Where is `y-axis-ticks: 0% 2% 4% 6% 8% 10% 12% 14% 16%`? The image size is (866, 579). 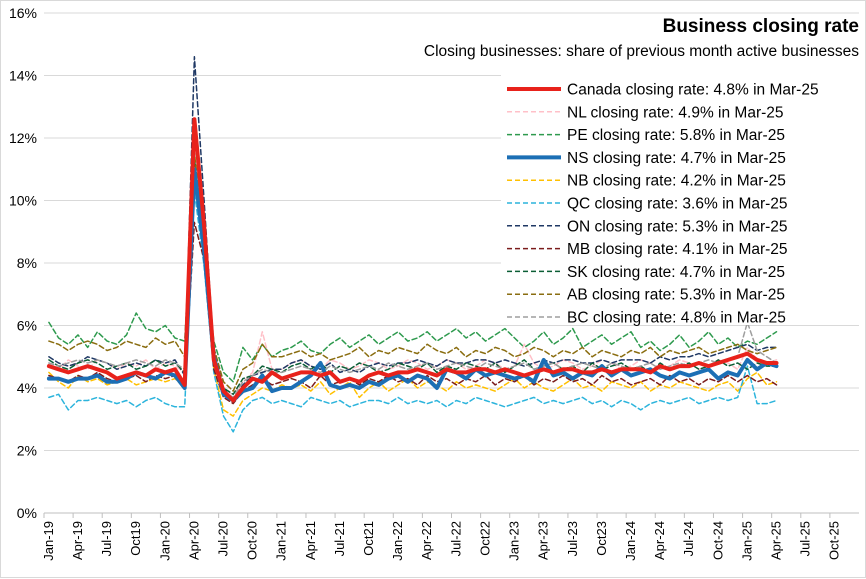 y-axis-ticks: 0% 2% 4% 6% 8% 10% 12% 14% 16% is located at coordinates (23, 263).